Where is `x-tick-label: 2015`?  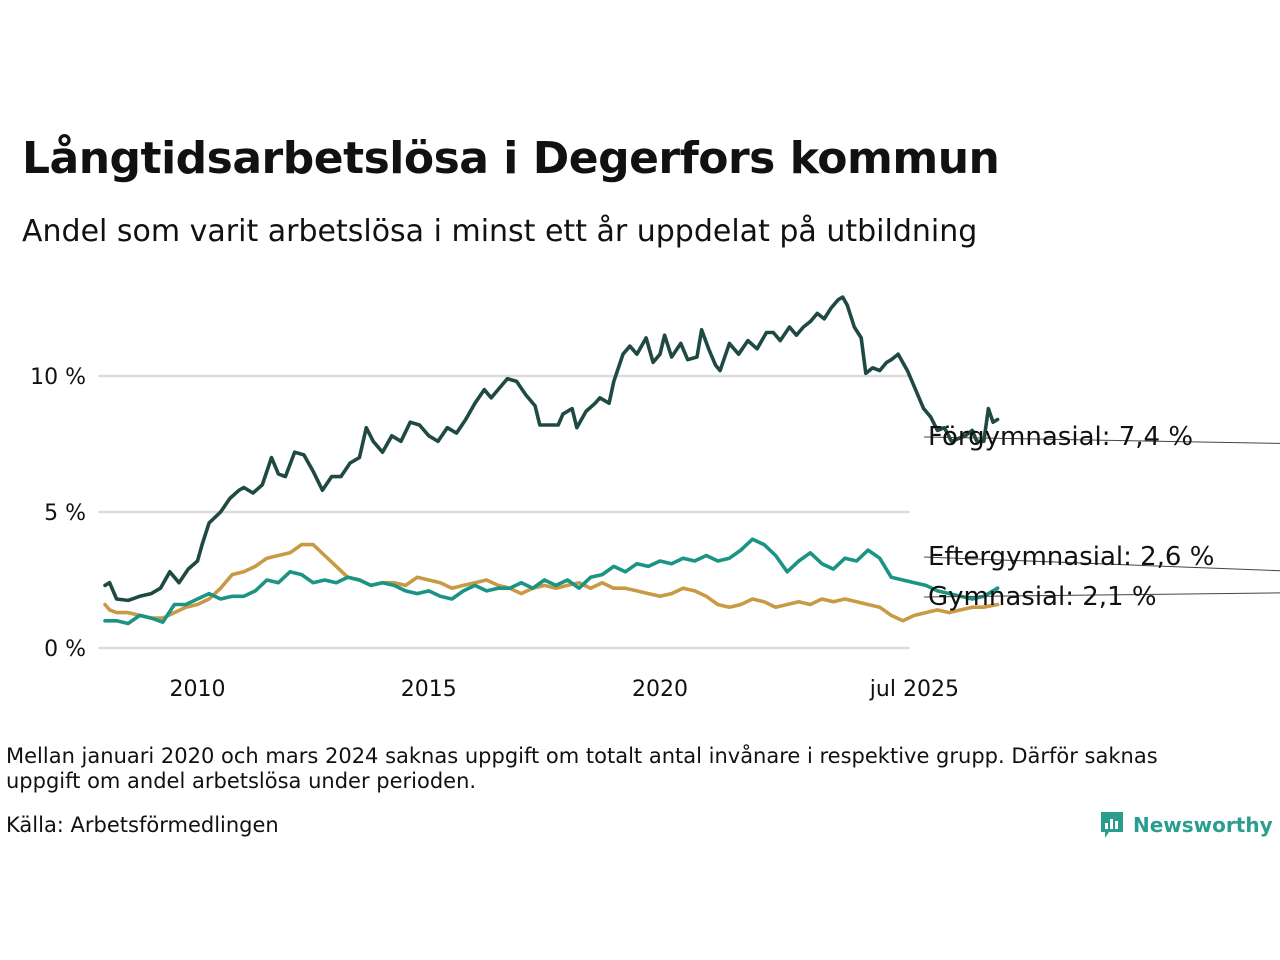
x-tick-label: 2015 is located at coordinates (429, 689).